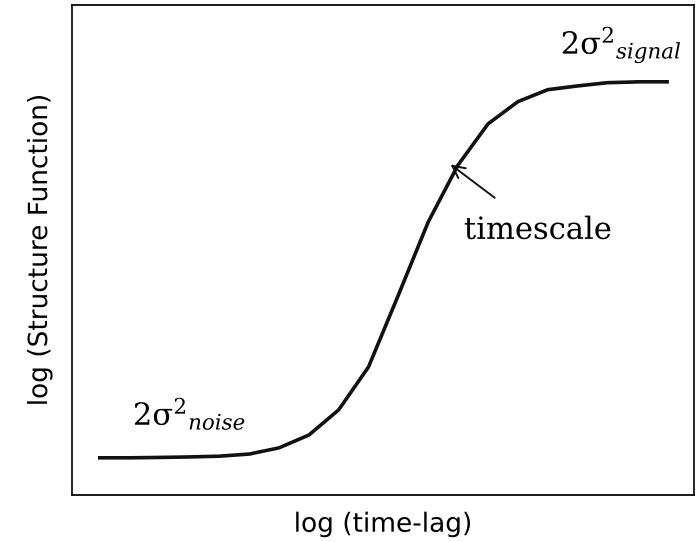 Image resolution: width=697 pixels, height=542 pixels. What do you see at coordinates (537, 228) in the screenshot?
I see `annotation: timescale` at bounding box center [537, 228].